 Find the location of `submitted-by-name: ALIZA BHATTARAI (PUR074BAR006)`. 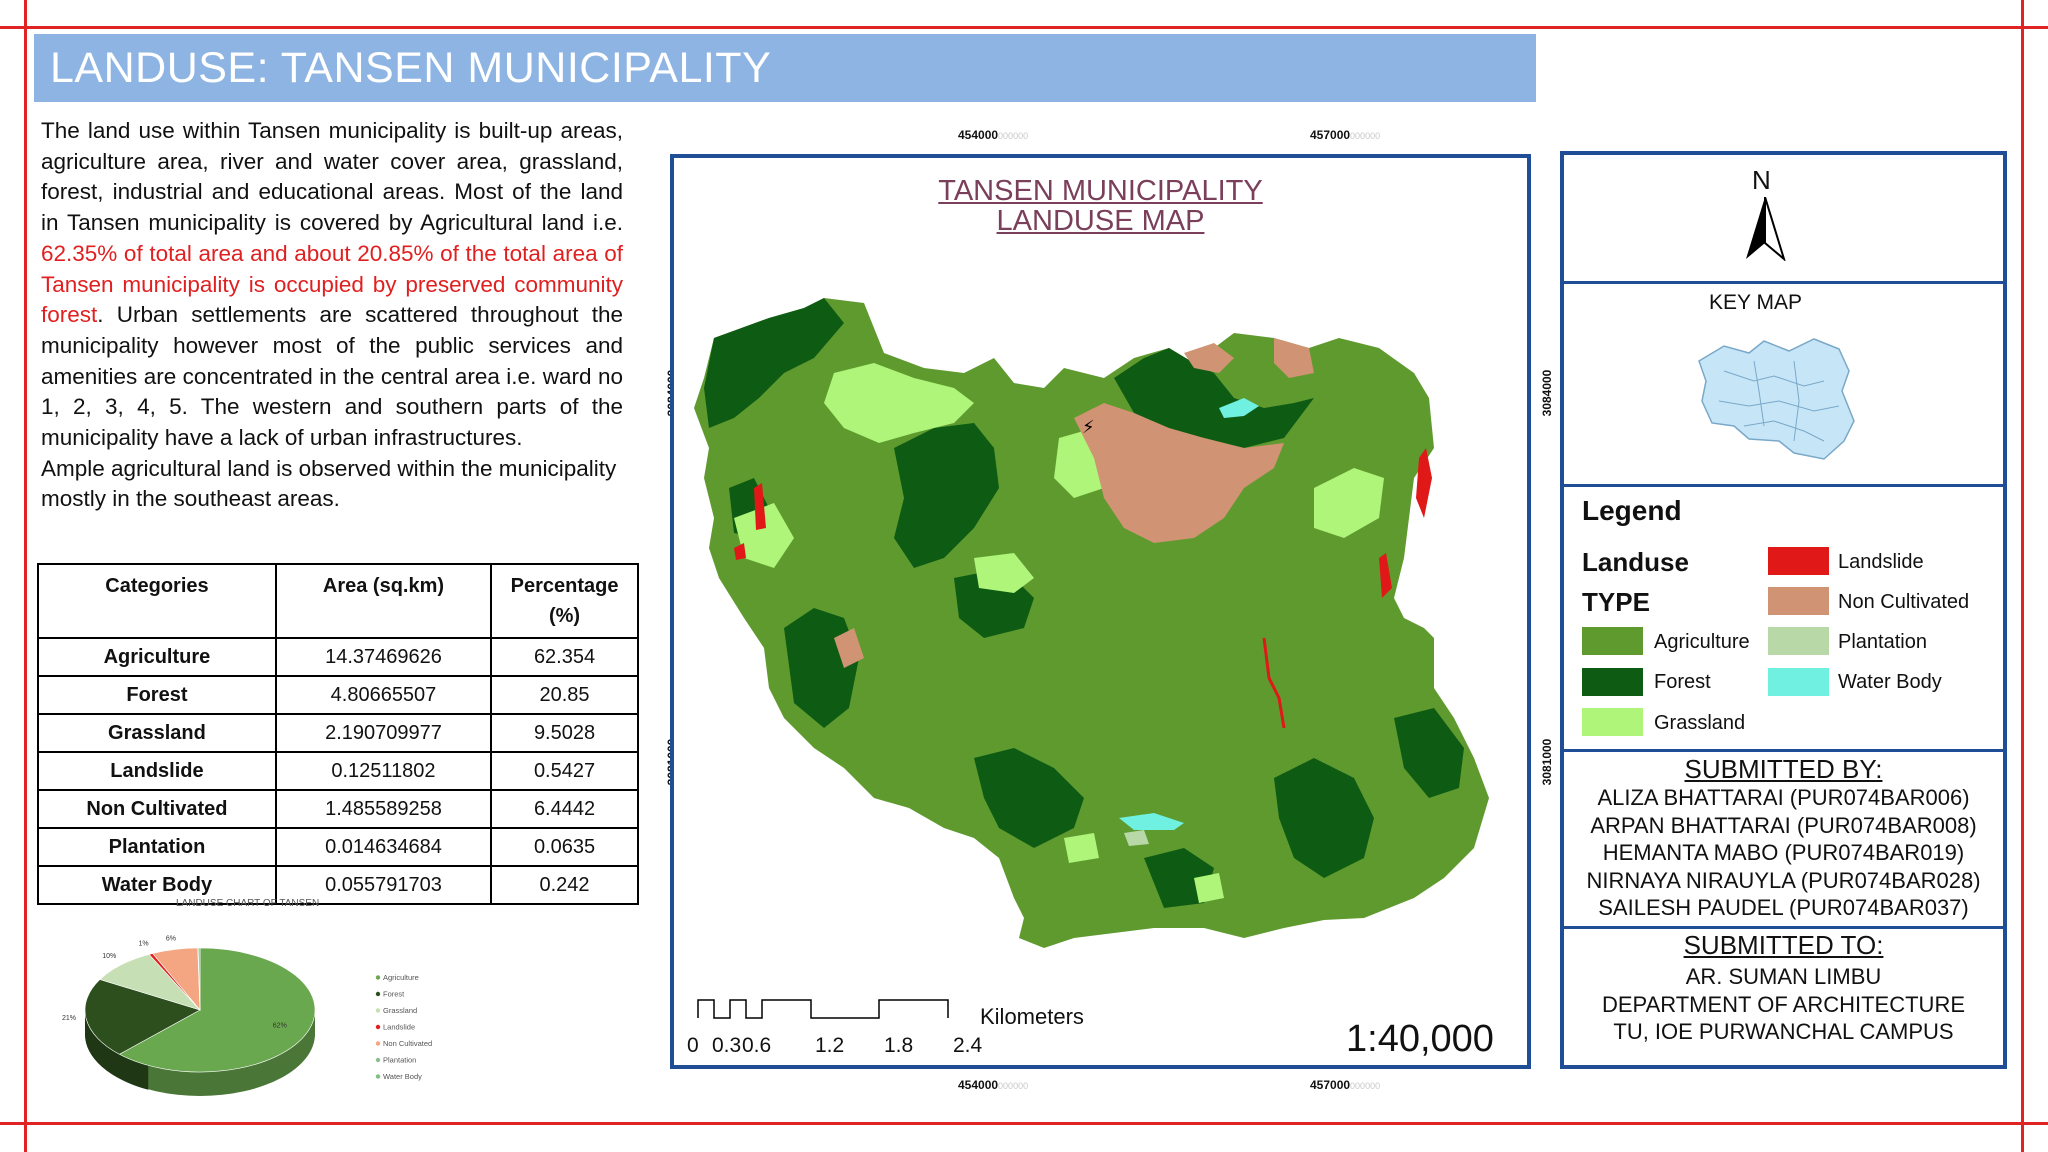

submitted-by-name: ALIZA BHATTARAI (PUR074BAR006) is located at coordinates (1783, 797).